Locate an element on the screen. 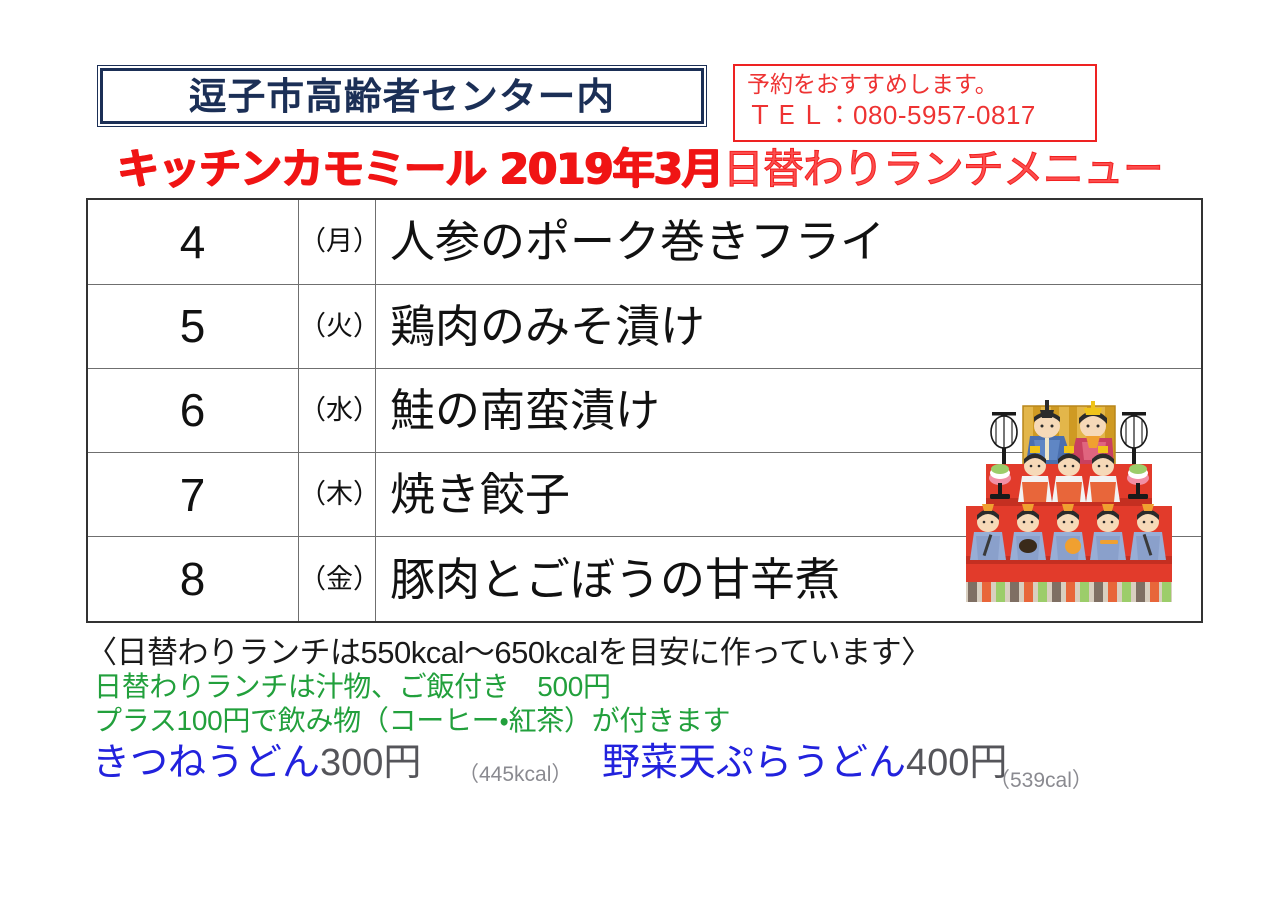  cell-weekday: （月） is located at coordinates (339, 241).